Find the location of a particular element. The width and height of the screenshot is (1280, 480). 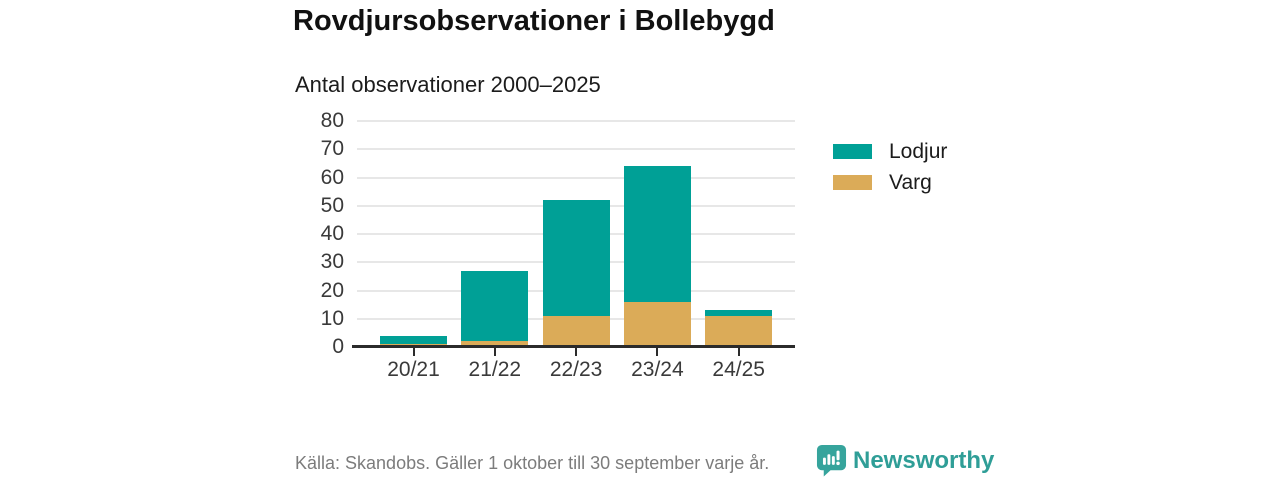

x-axis-tick-label: 24/25 is located at coordinates (738, 369).